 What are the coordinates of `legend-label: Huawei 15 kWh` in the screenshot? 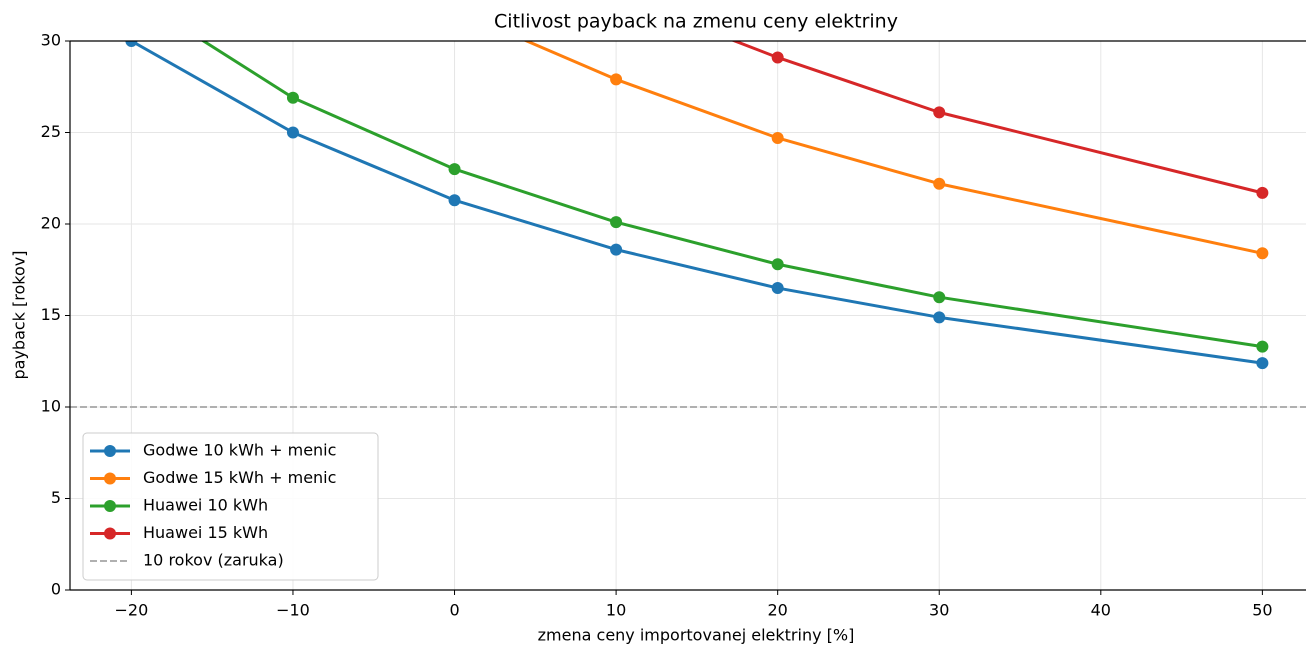 It's located at (205, 532).